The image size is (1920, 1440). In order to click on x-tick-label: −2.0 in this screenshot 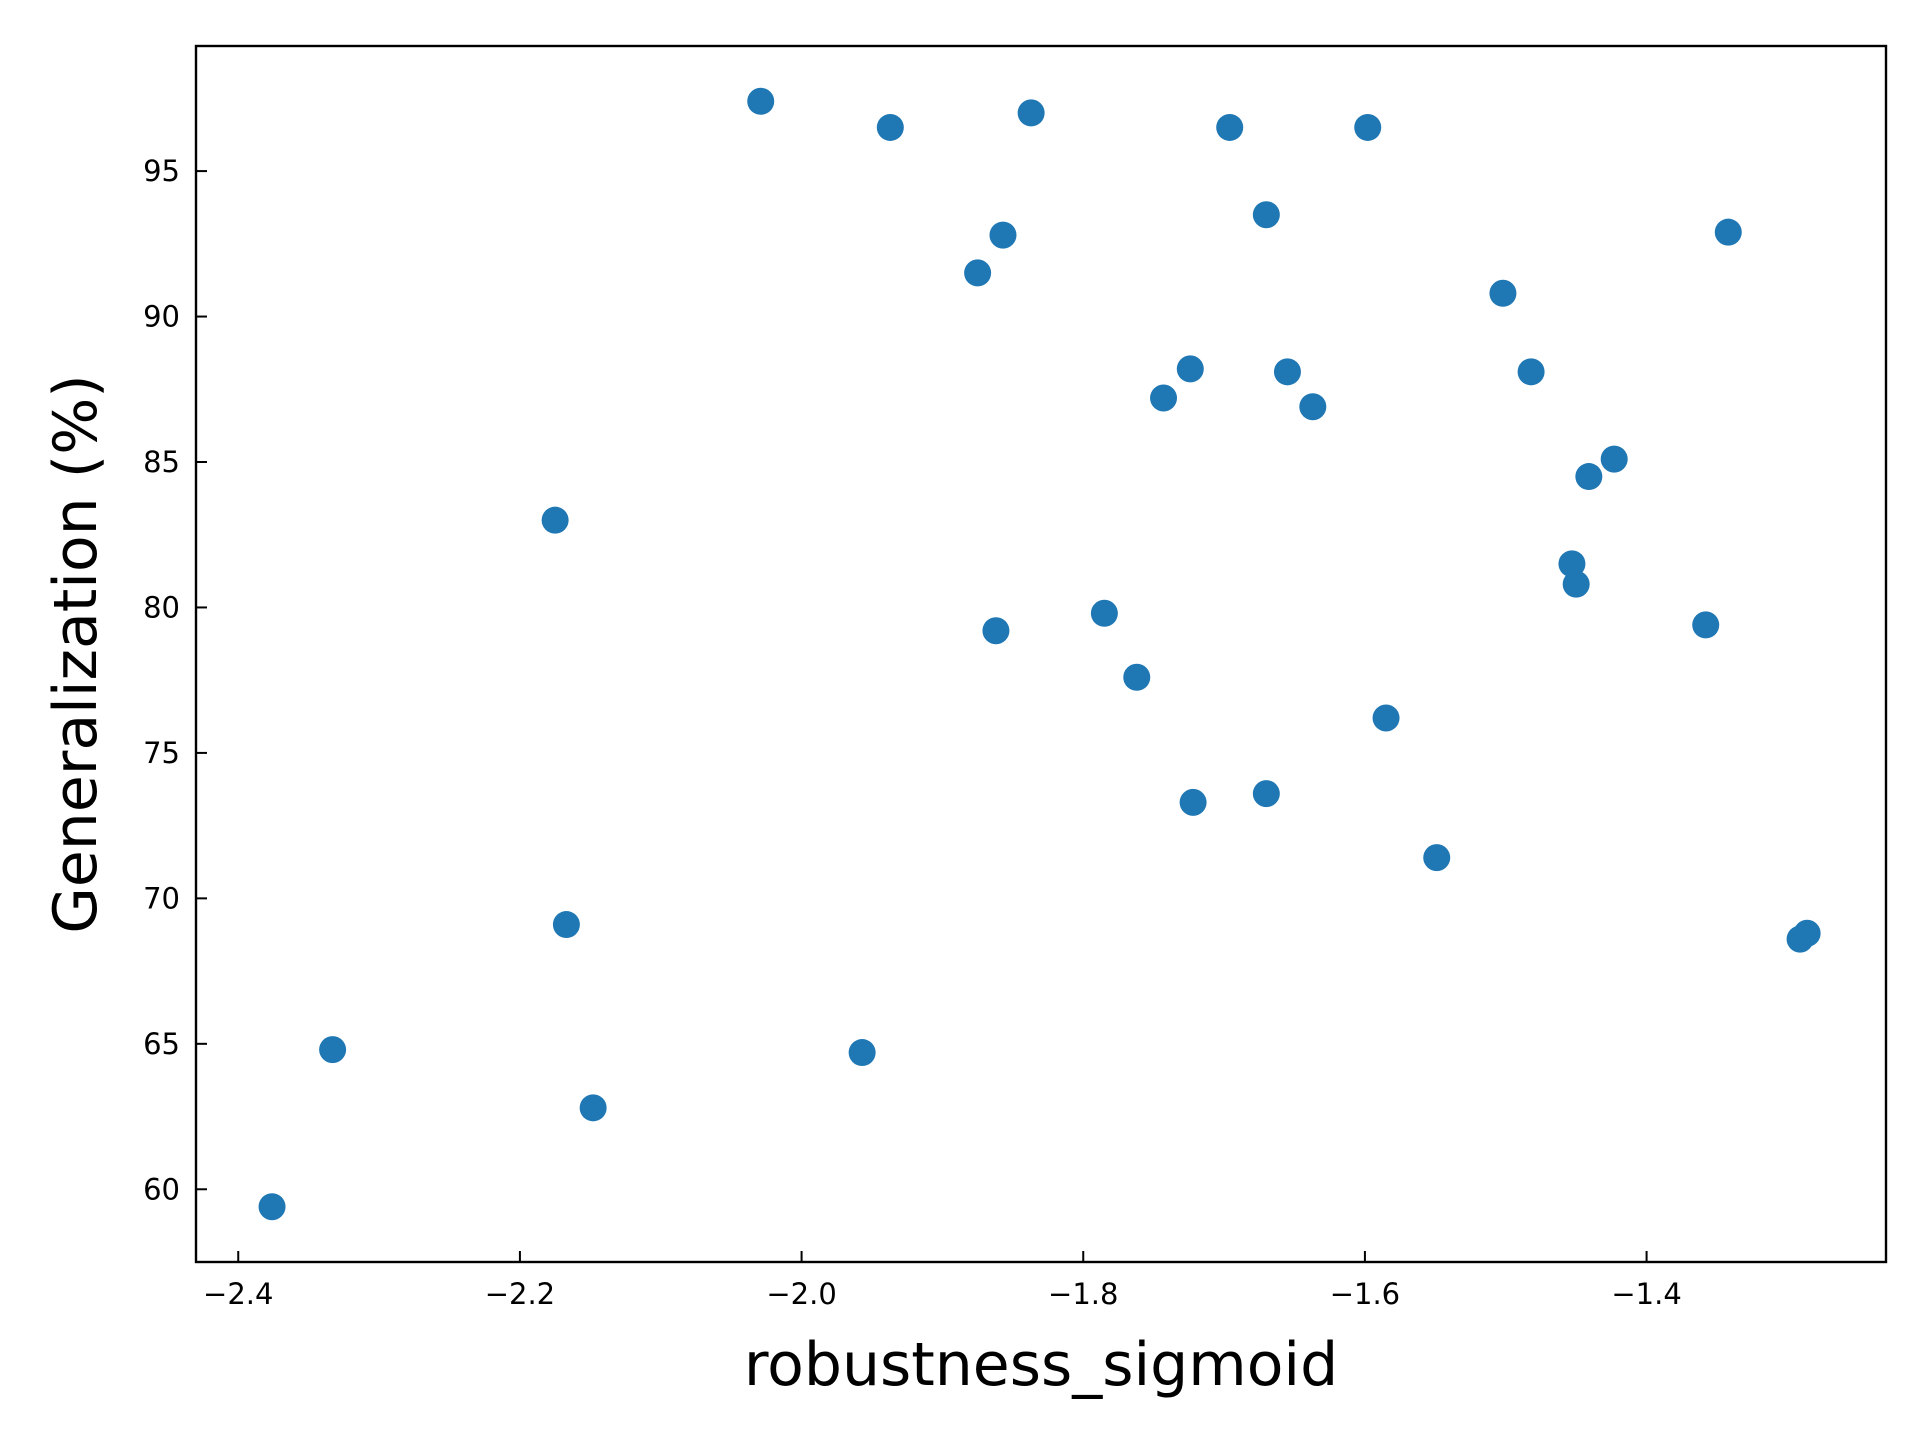, I will do `click(801, 1294)`.